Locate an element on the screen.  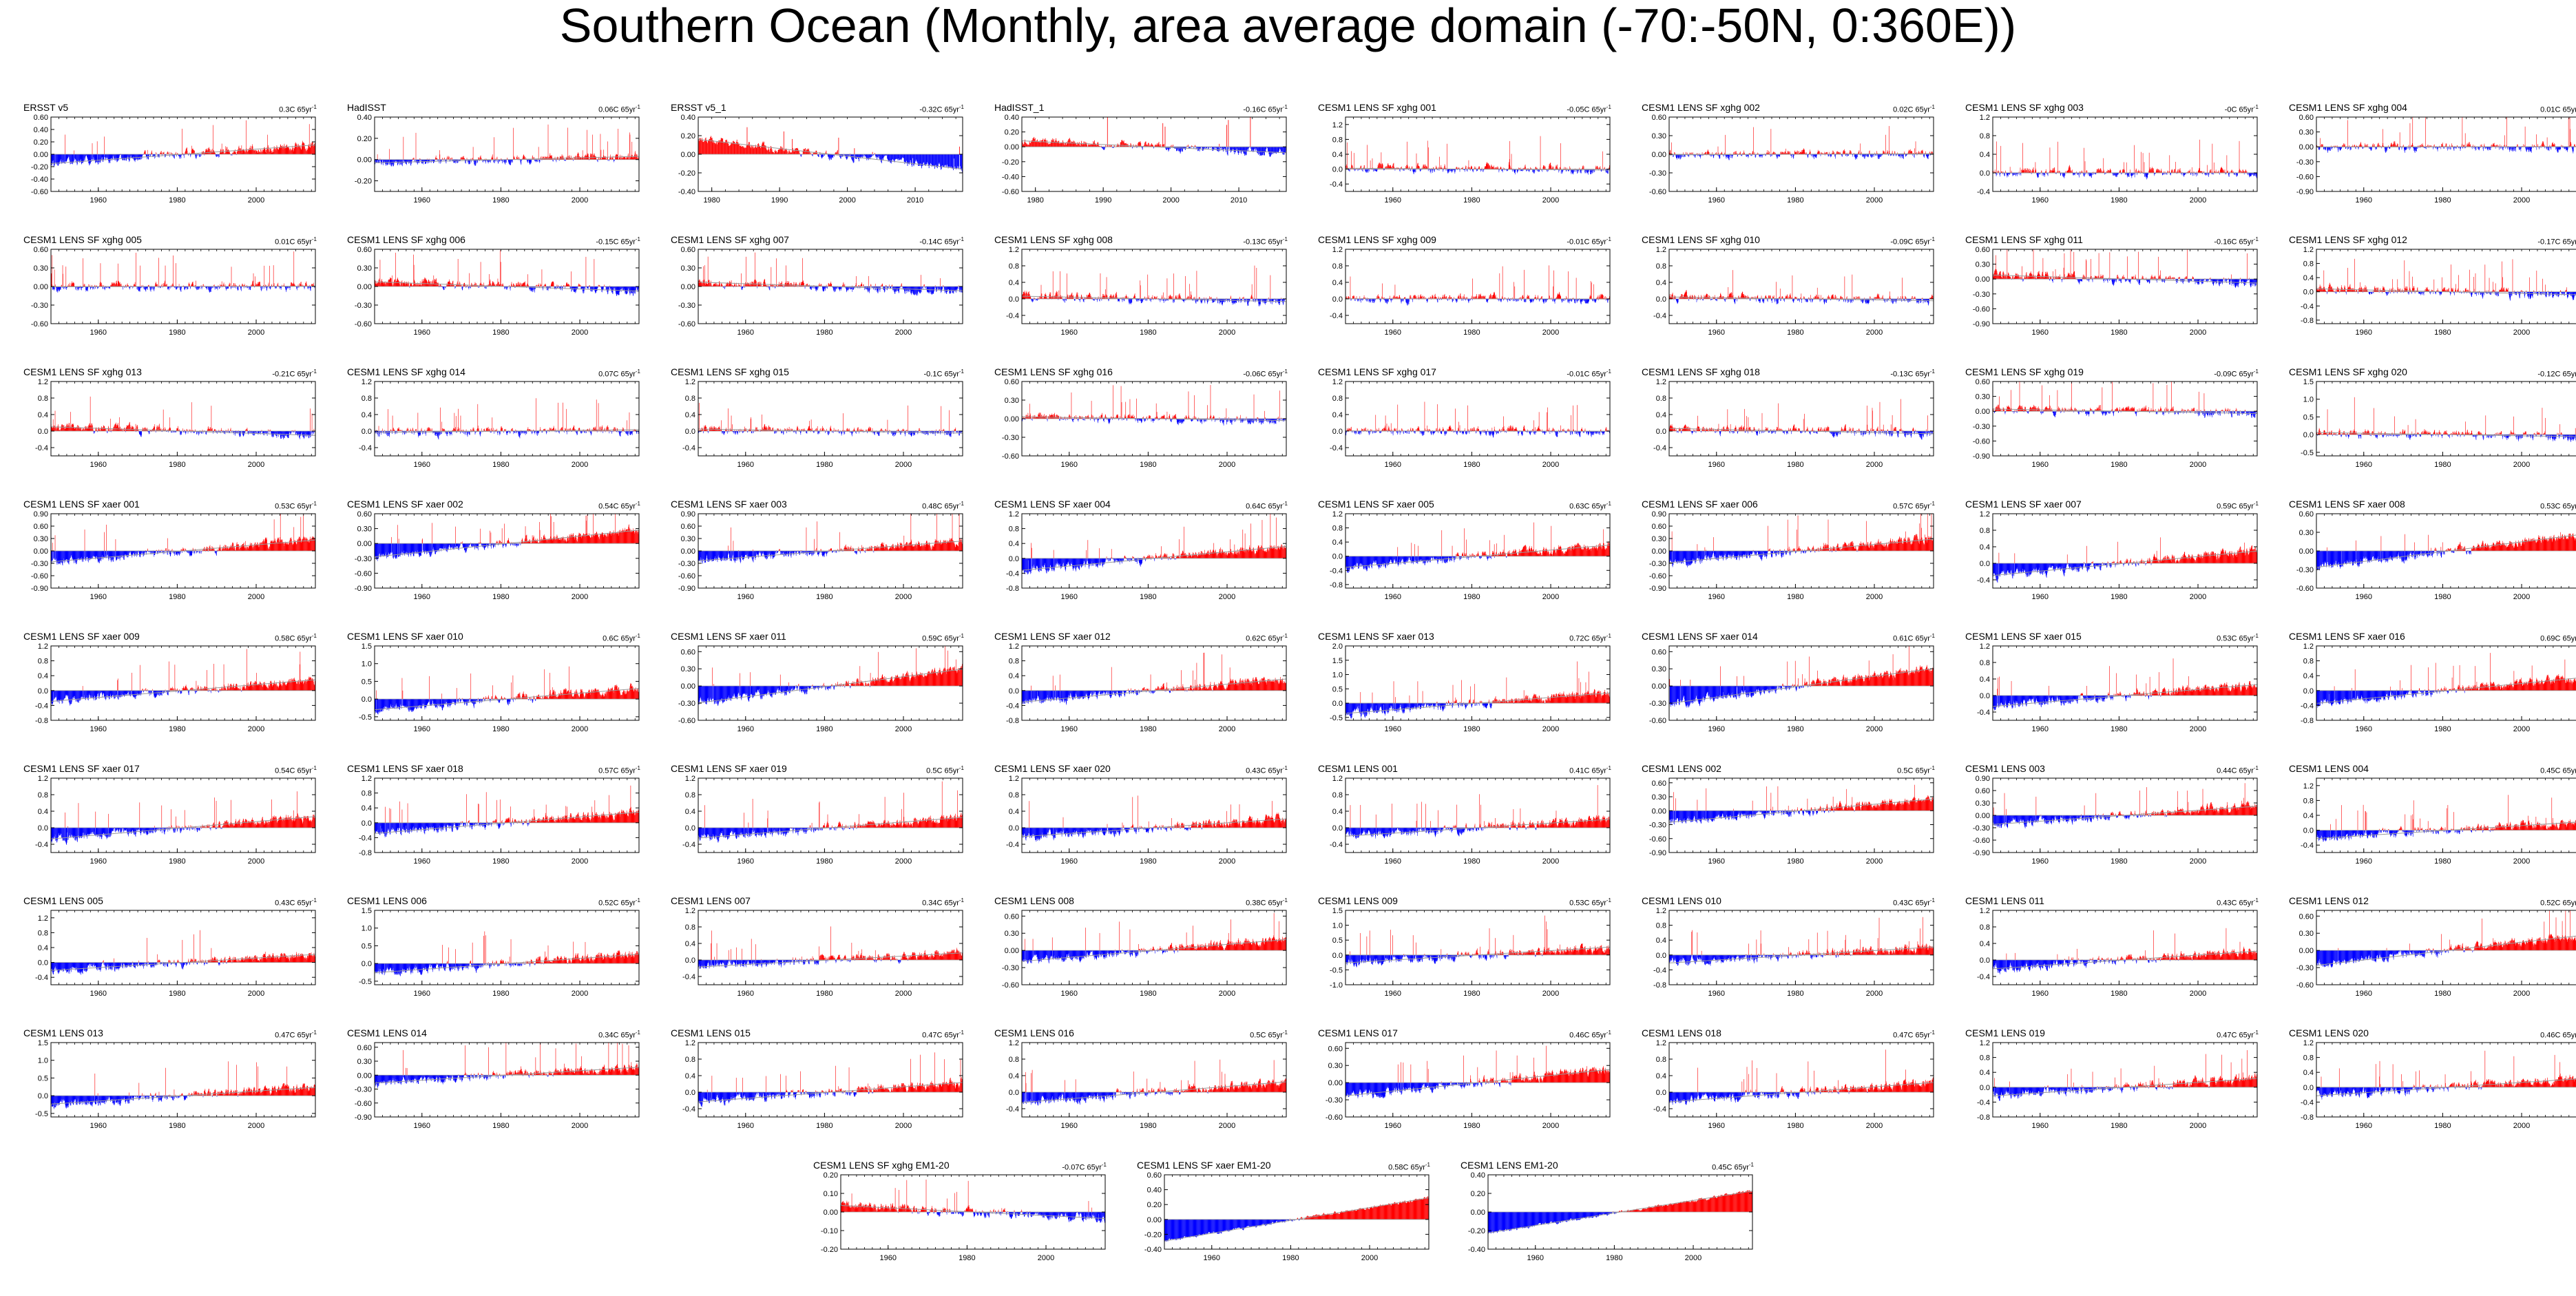
trend-label: 0.06C 65yr-1 is located at coordinates (619, 108).